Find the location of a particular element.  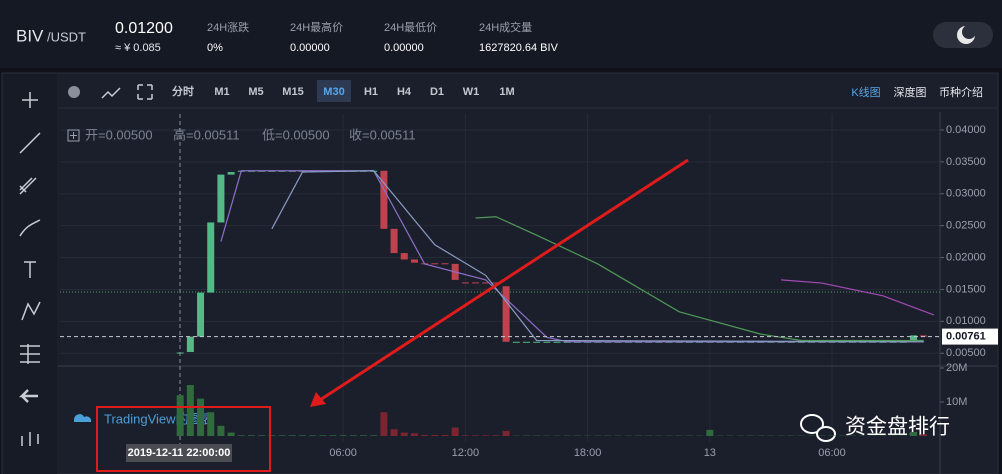

wechat-icon is located at coordinates (818, 428).